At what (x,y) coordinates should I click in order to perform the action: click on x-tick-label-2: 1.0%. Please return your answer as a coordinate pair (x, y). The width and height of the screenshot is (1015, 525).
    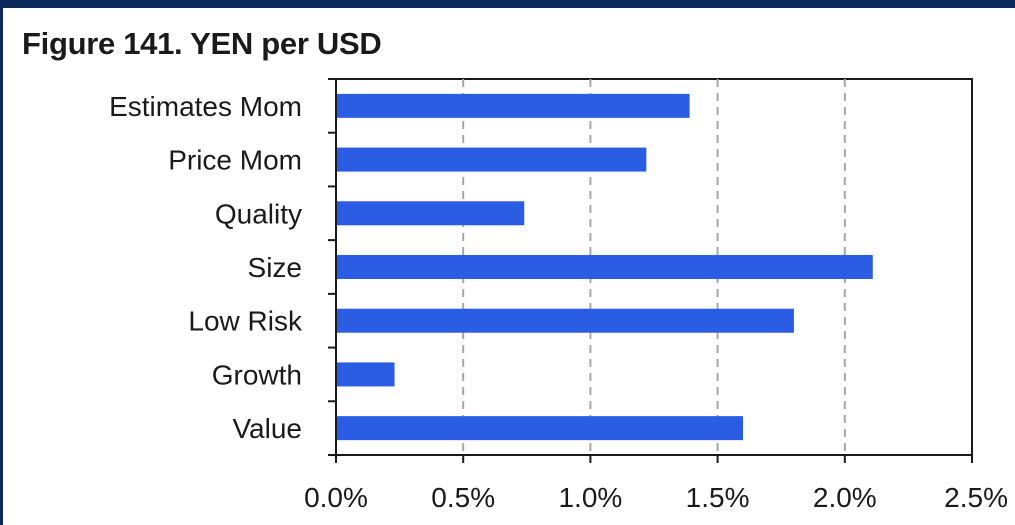
    Looking at the image, I should click on (590, 497).